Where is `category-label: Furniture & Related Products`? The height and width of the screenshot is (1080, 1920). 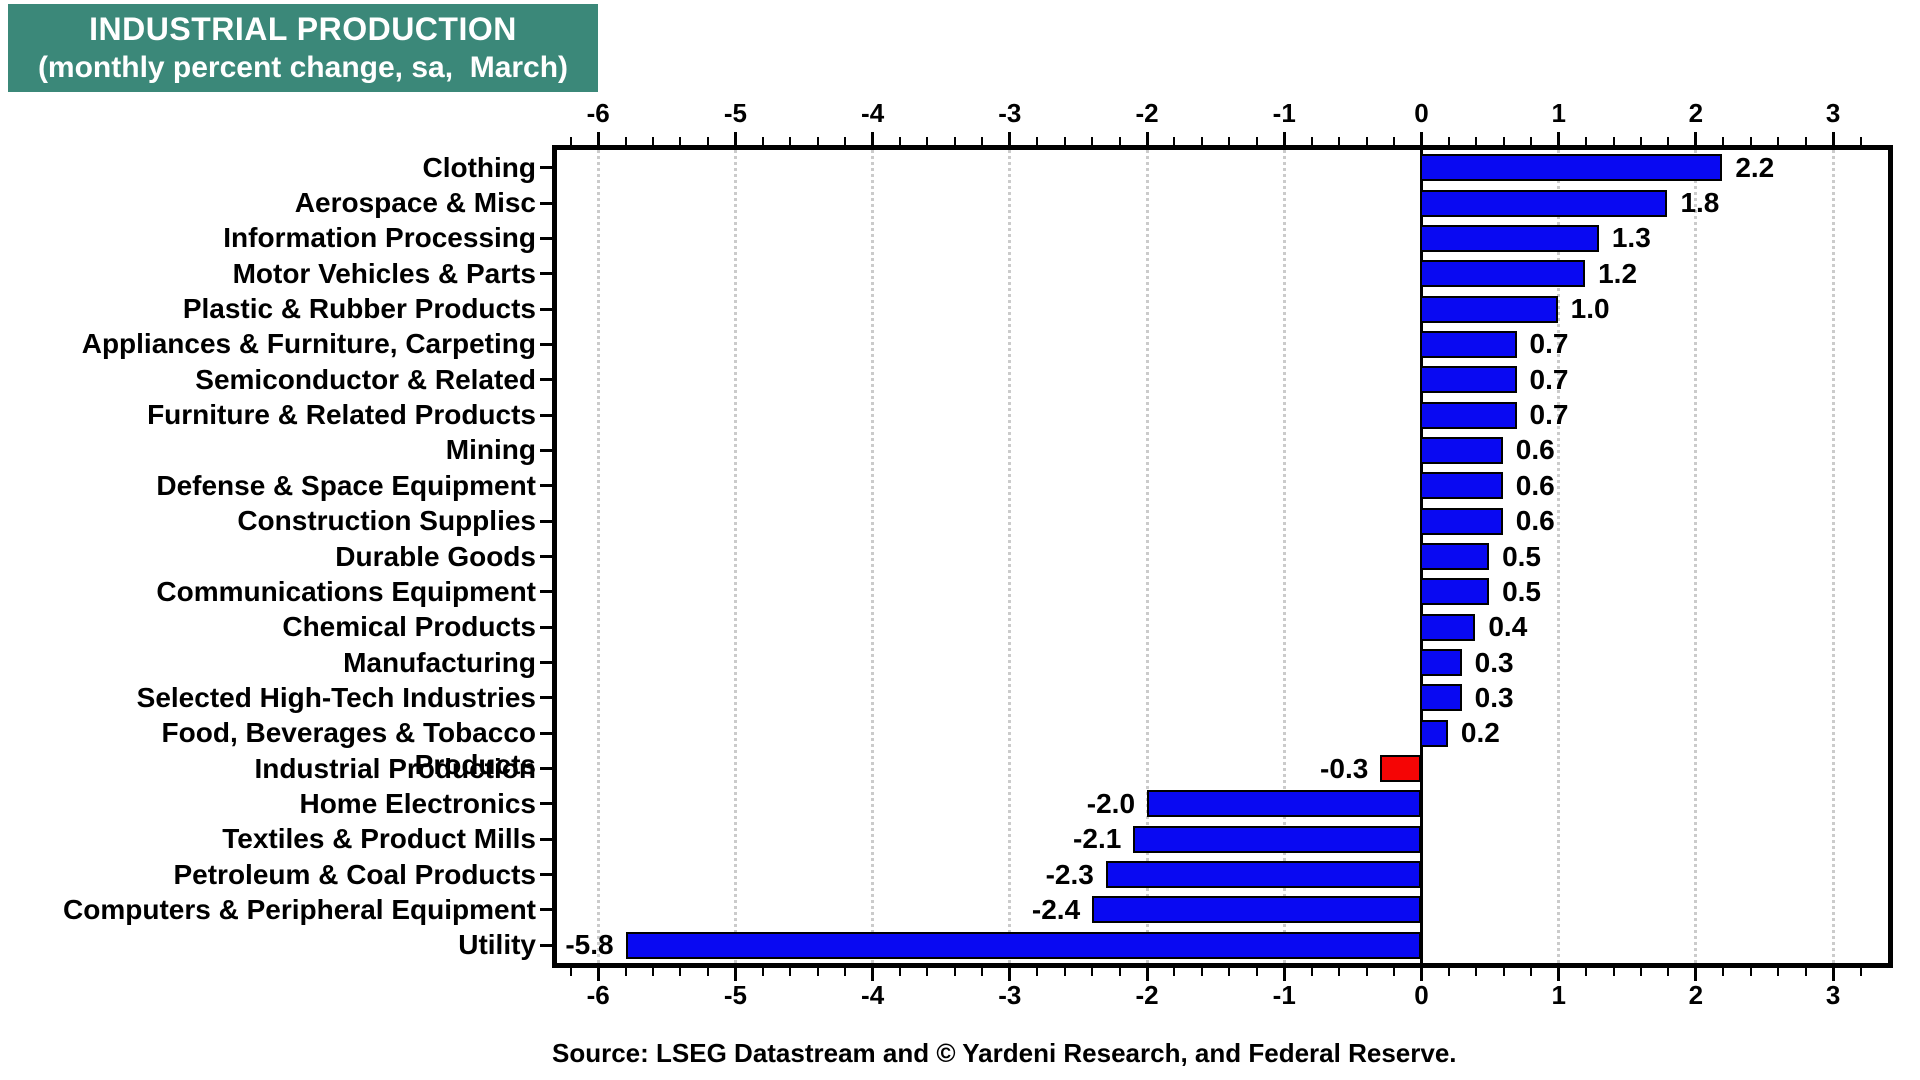 category-label: Furniture & Related Products is located at coordinates (341, 415).